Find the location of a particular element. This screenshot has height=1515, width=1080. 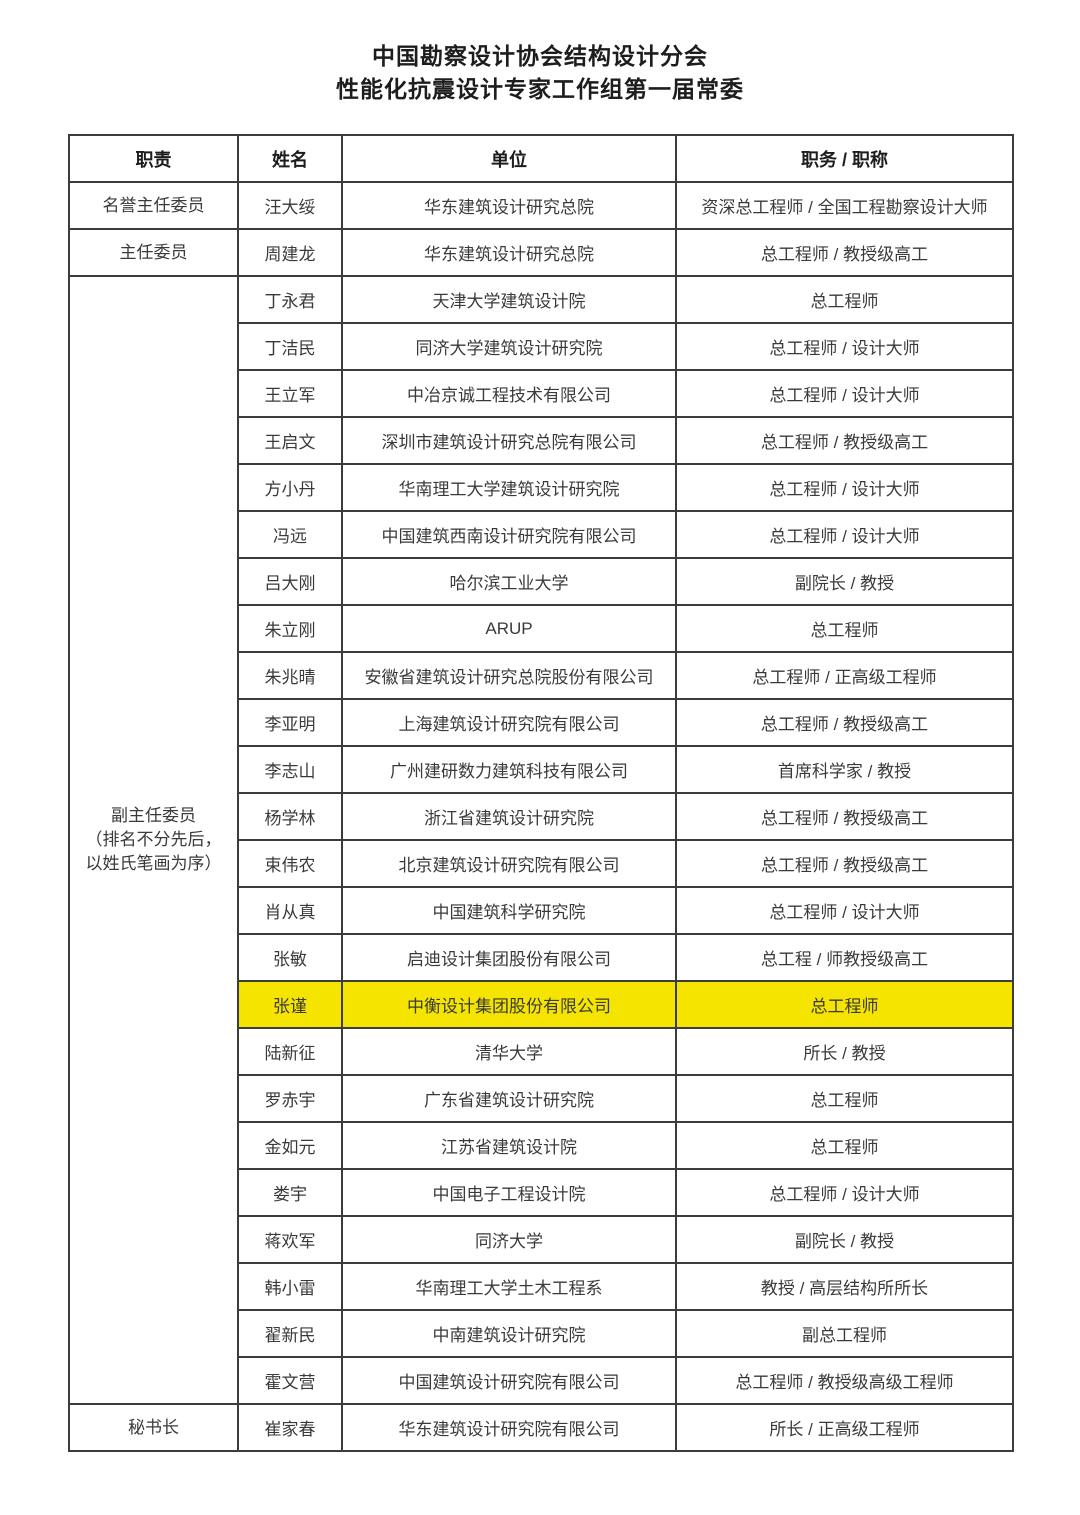

name-cell: 方小丹 is located at coordinates (290, 487).